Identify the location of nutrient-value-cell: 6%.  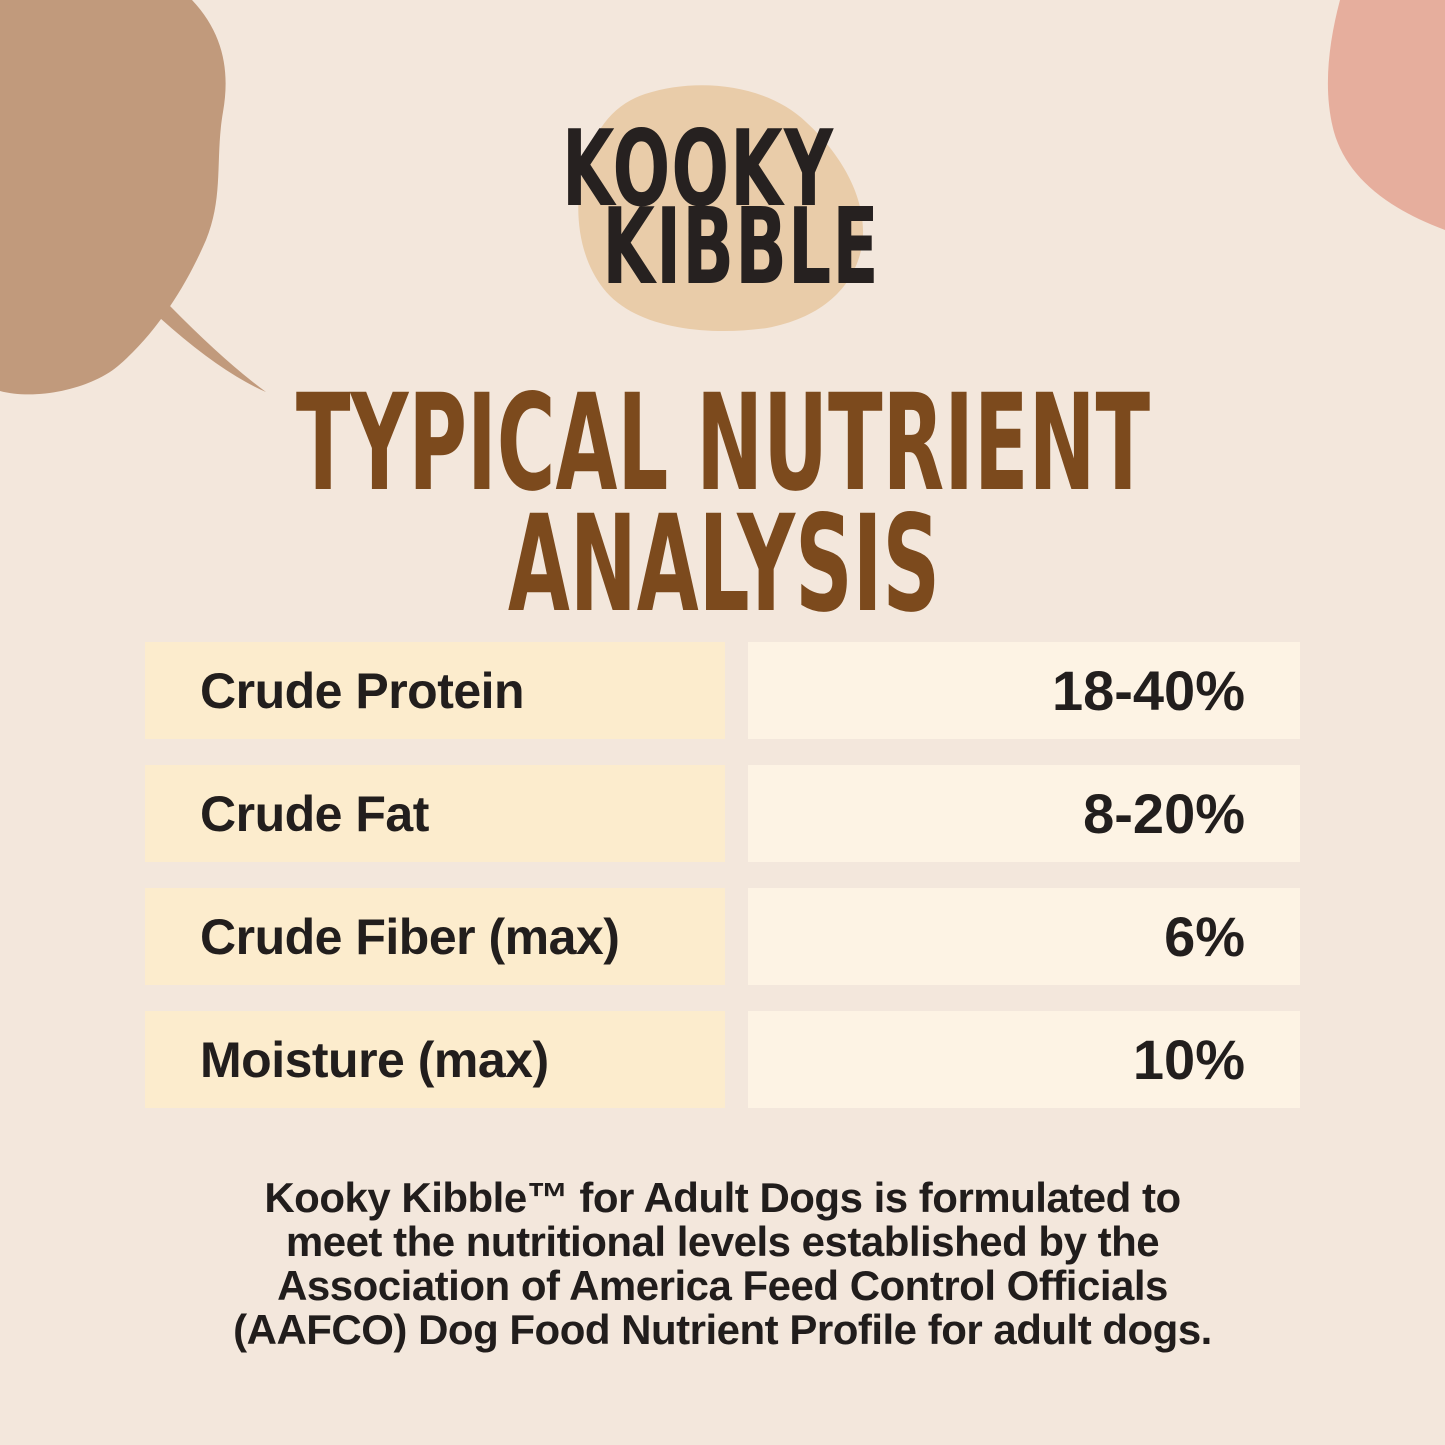
(1024, 936).